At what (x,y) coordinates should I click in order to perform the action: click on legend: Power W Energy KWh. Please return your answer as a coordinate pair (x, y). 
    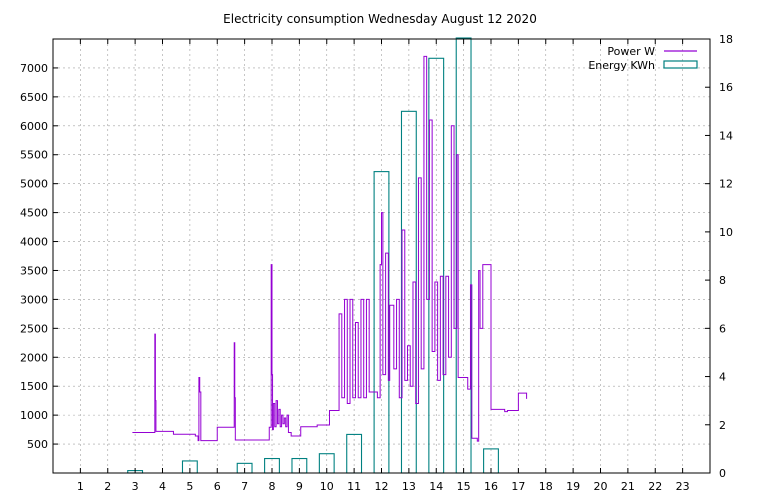
    Looking at the image, I should click on (643, 58).